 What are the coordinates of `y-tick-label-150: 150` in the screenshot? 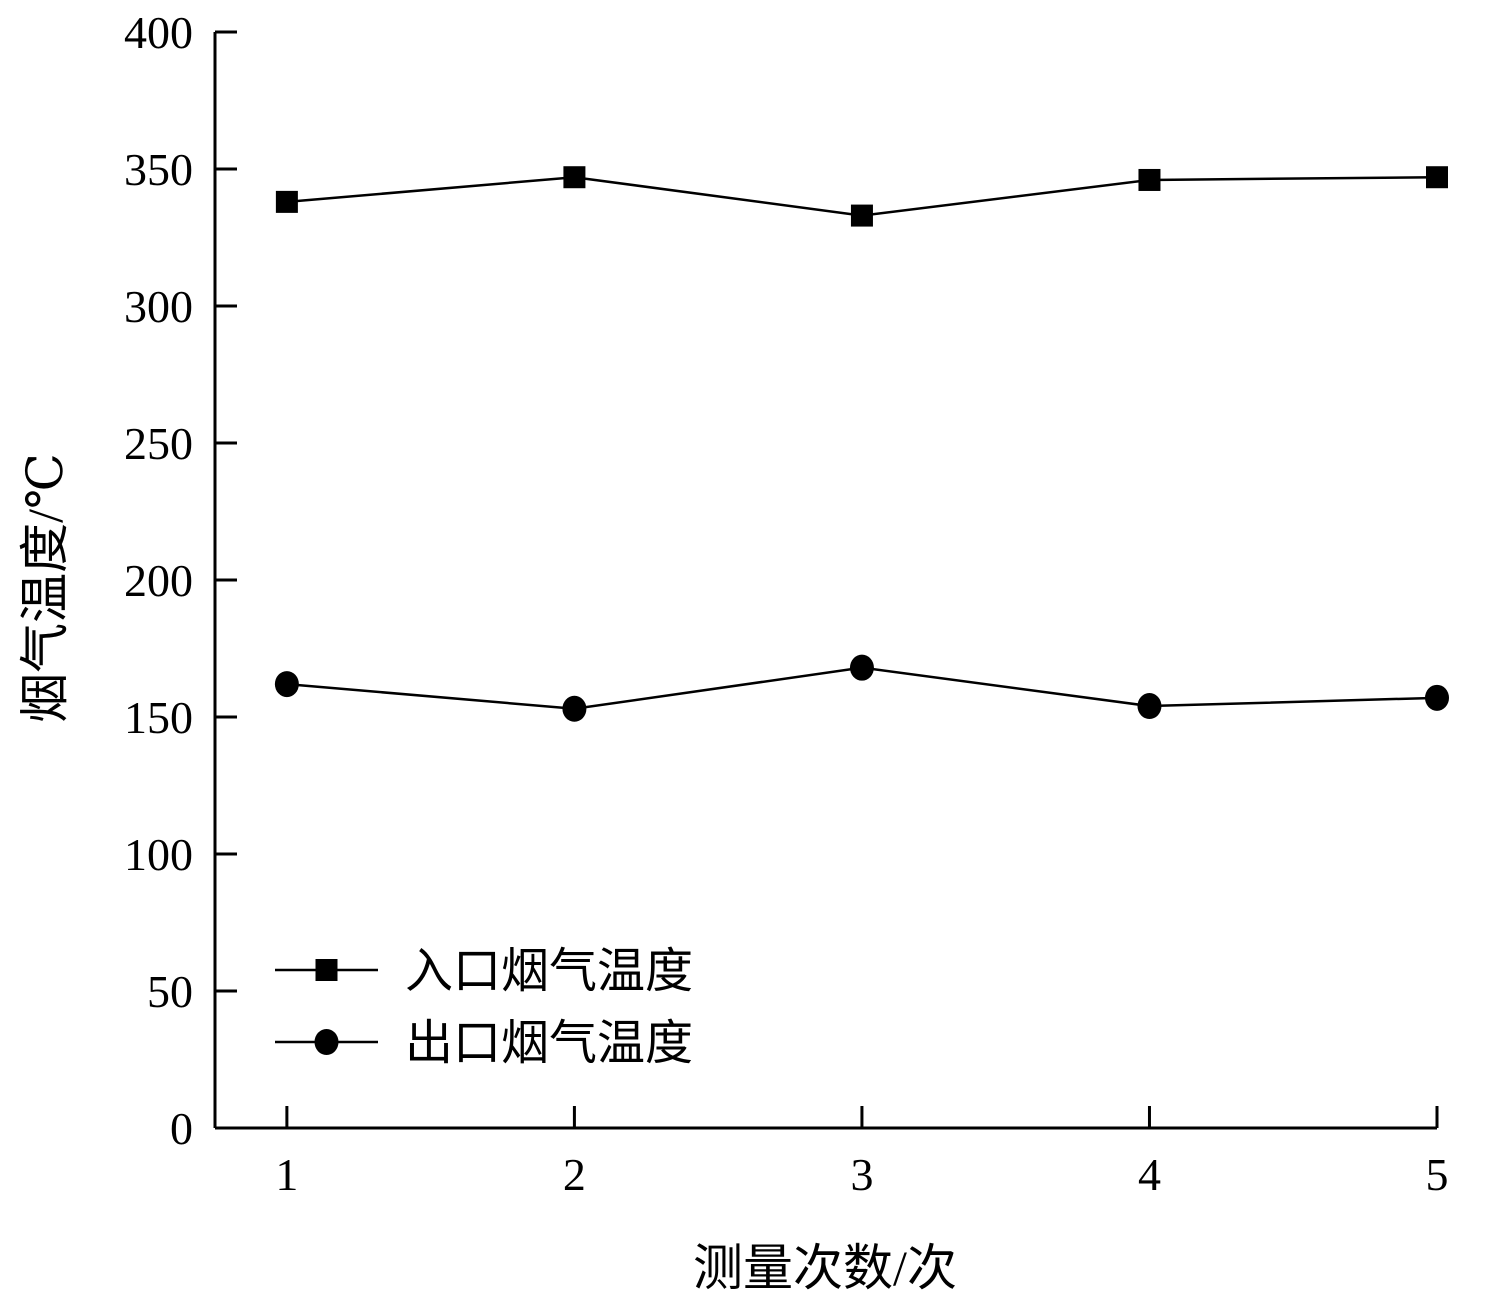 It's located at (158, 717).